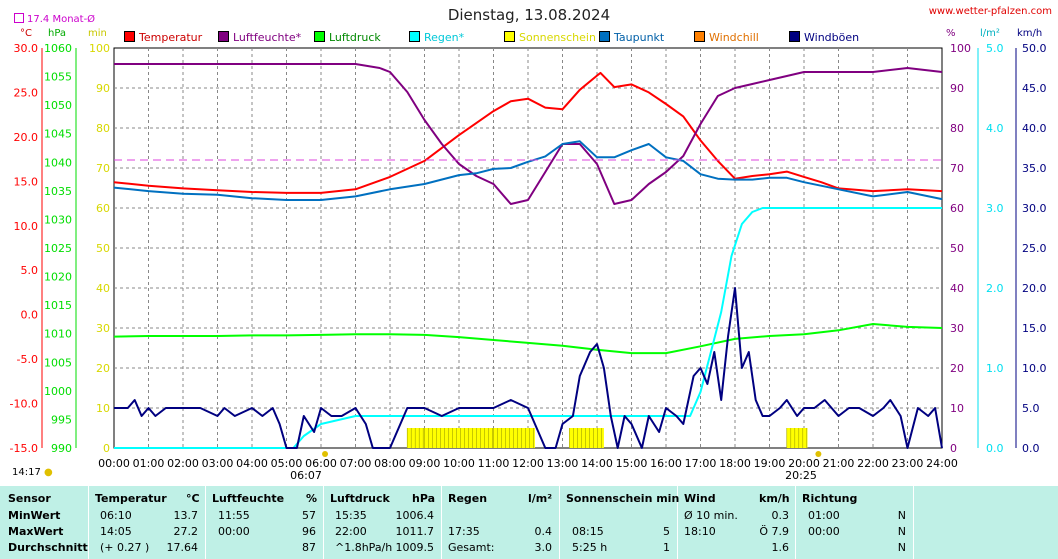  Describe the element at coordinates (61, 448) in the screenshot. I see `tick-label-pressure: 990` at that location.